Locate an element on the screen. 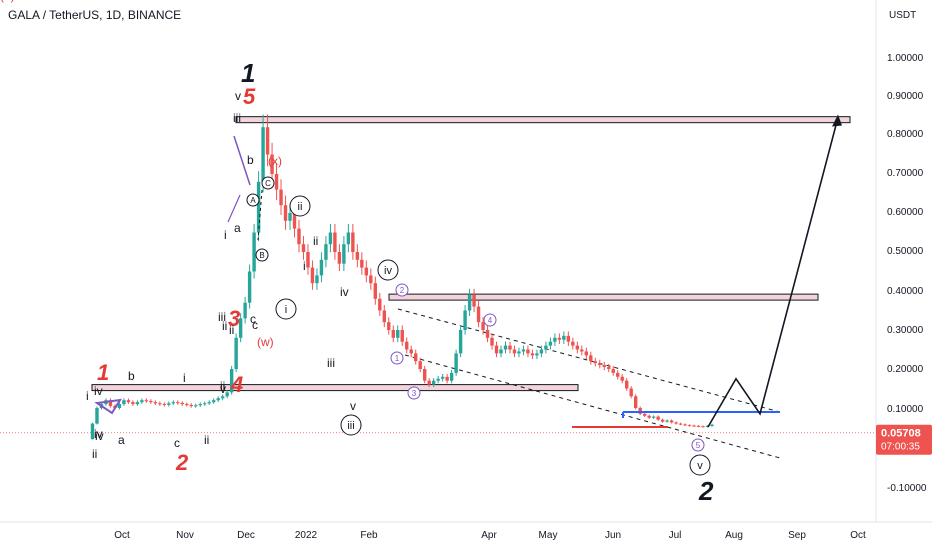  wave-label-circled: ii is located at coordinates (300, 207).